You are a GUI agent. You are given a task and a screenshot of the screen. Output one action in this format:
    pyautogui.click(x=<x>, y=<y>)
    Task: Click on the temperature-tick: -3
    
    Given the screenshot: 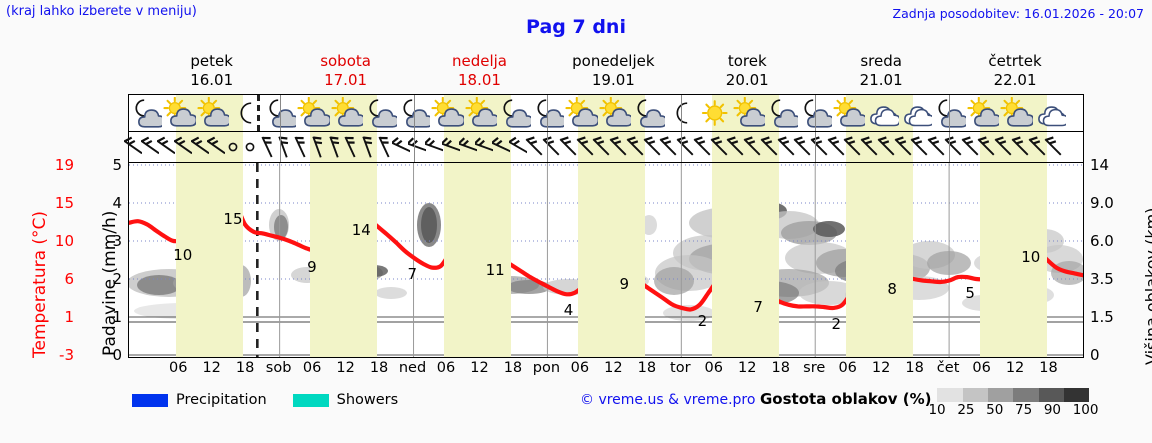 What is the action you would take?
    pyautogui.click(x=66, y=355)
    